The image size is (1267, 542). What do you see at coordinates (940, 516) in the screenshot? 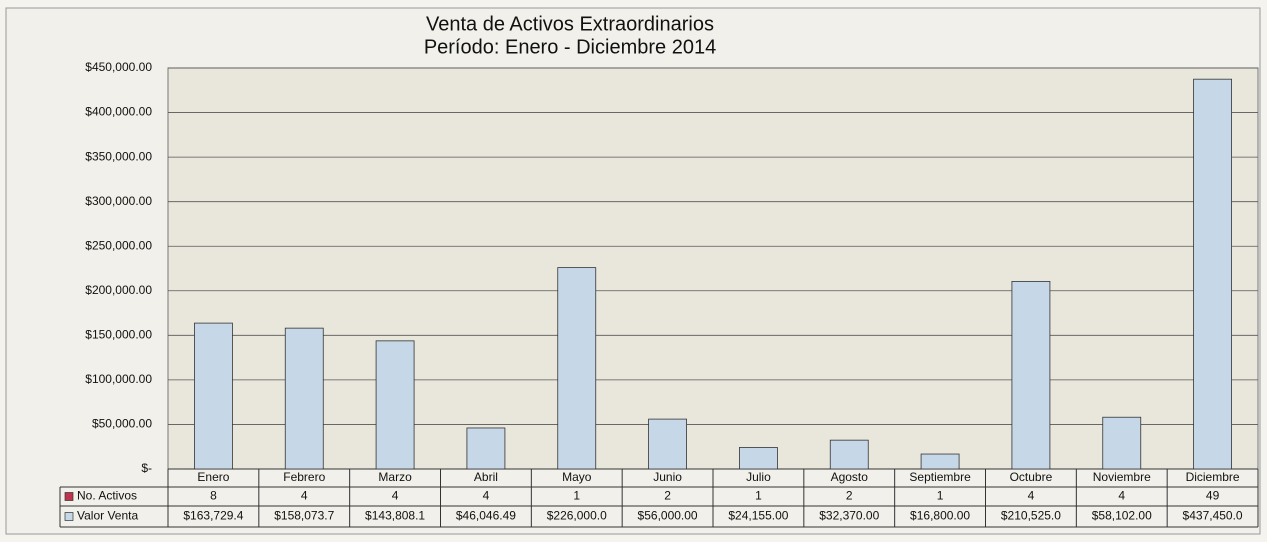
I see `table-cell: $16,800.00` at bounding box center [940, 516].